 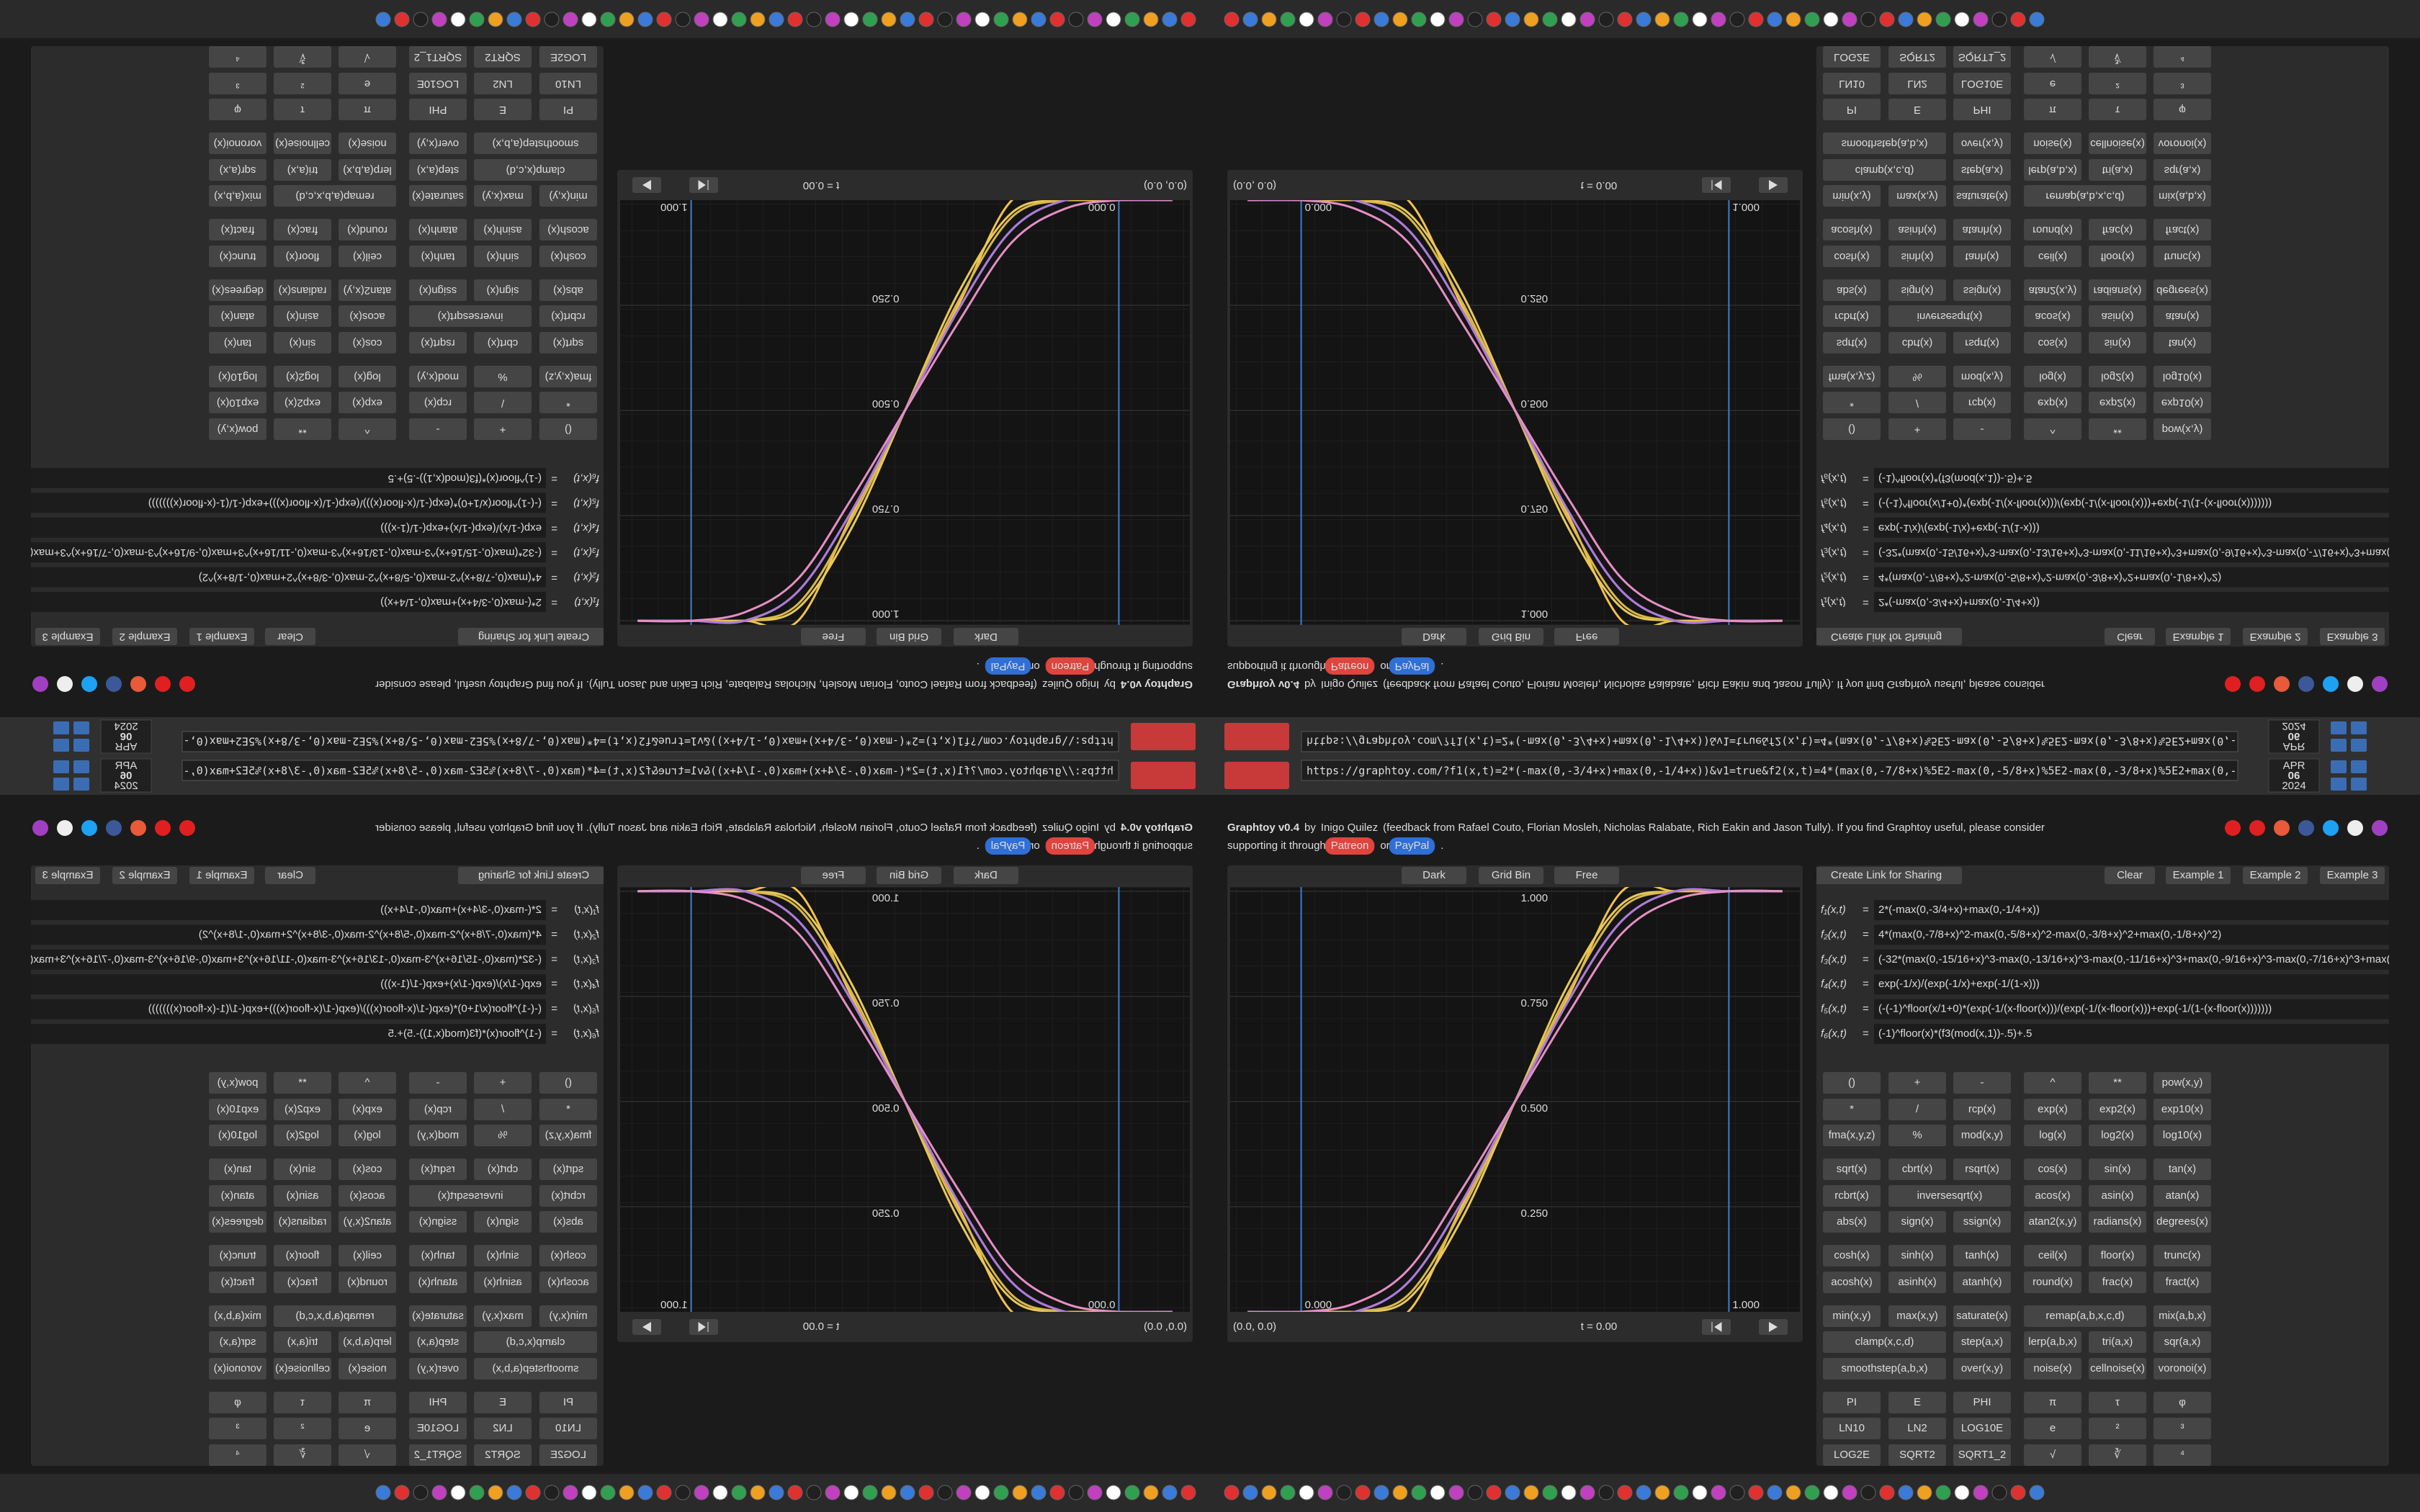 I want to click on keypad-label: rsqrt(x), so click(x=438, y=1169).